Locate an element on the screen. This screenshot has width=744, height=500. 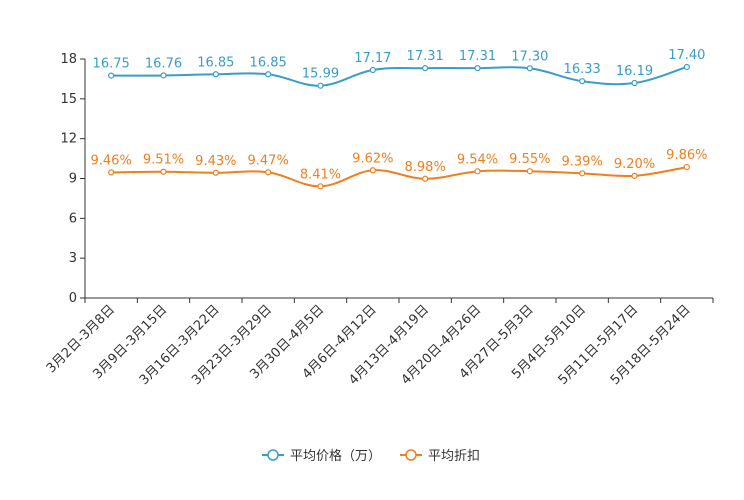
data-label-price: 16.33 is located at coordinates (582, 69).